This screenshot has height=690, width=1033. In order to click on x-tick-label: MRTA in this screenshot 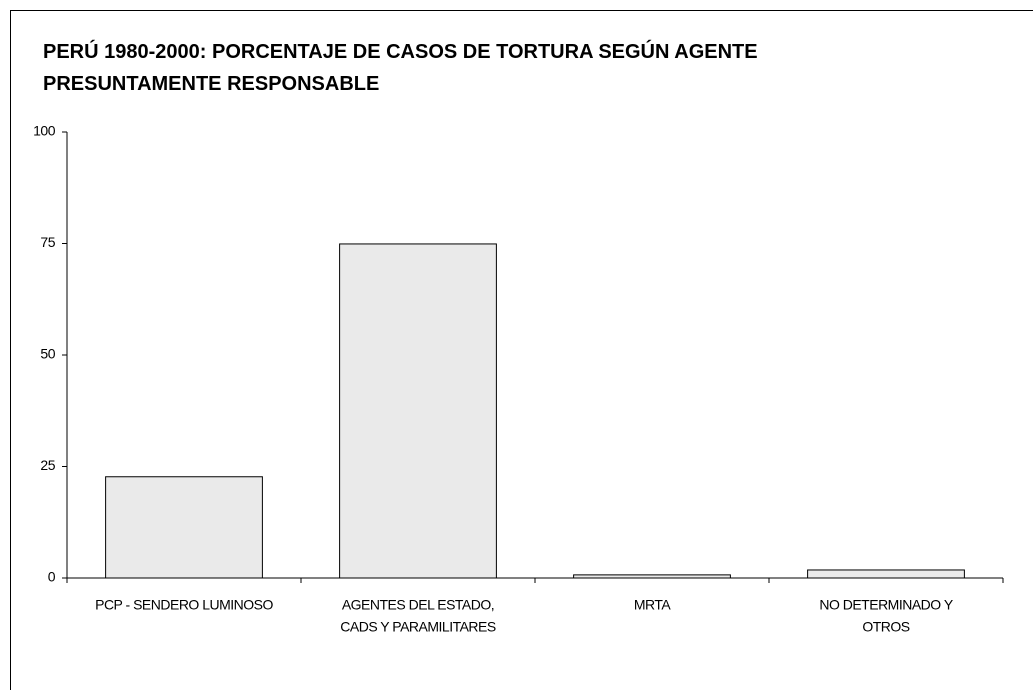, I will do `click(653, 605)`.